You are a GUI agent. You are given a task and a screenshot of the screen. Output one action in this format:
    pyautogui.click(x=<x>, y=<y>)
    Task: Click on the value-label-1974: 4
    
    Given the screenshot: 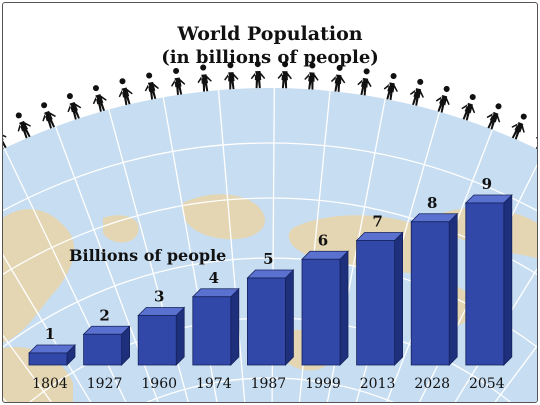 What is the action you would take?
    pyautogui.click(x=214, y=278)
    